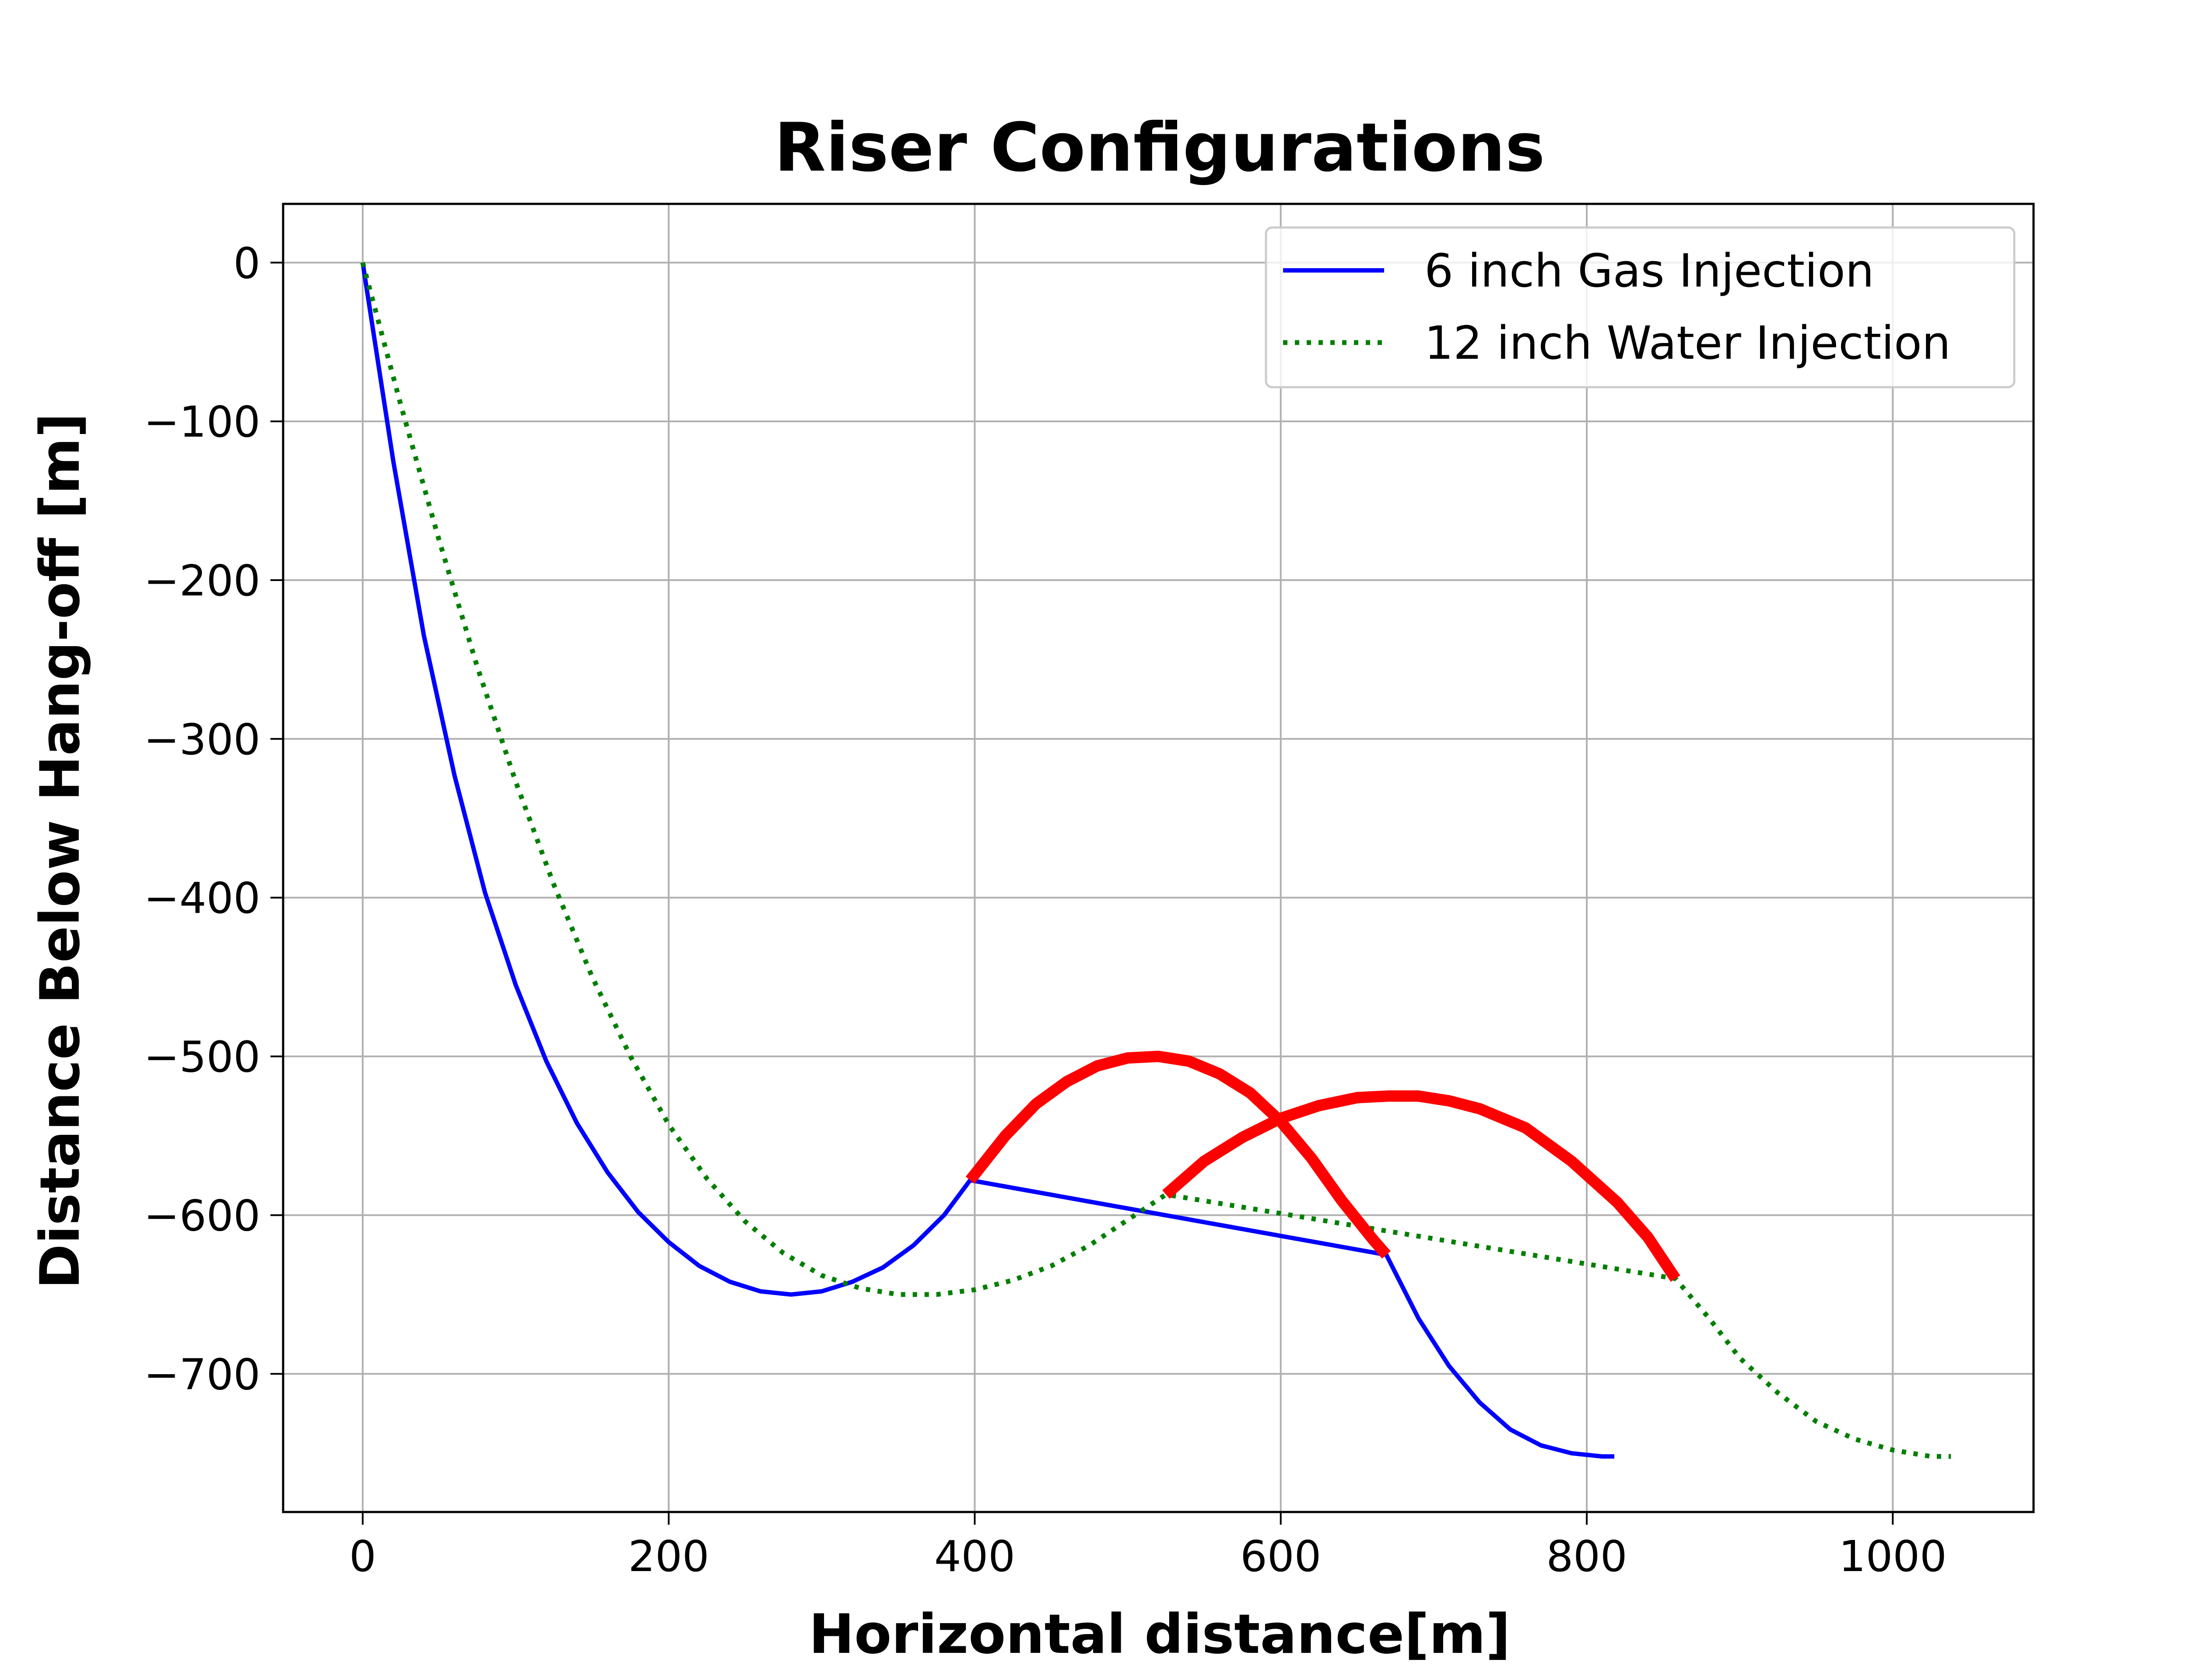  I want to click on x-tick-label: 1000, so click(1893, 1556).